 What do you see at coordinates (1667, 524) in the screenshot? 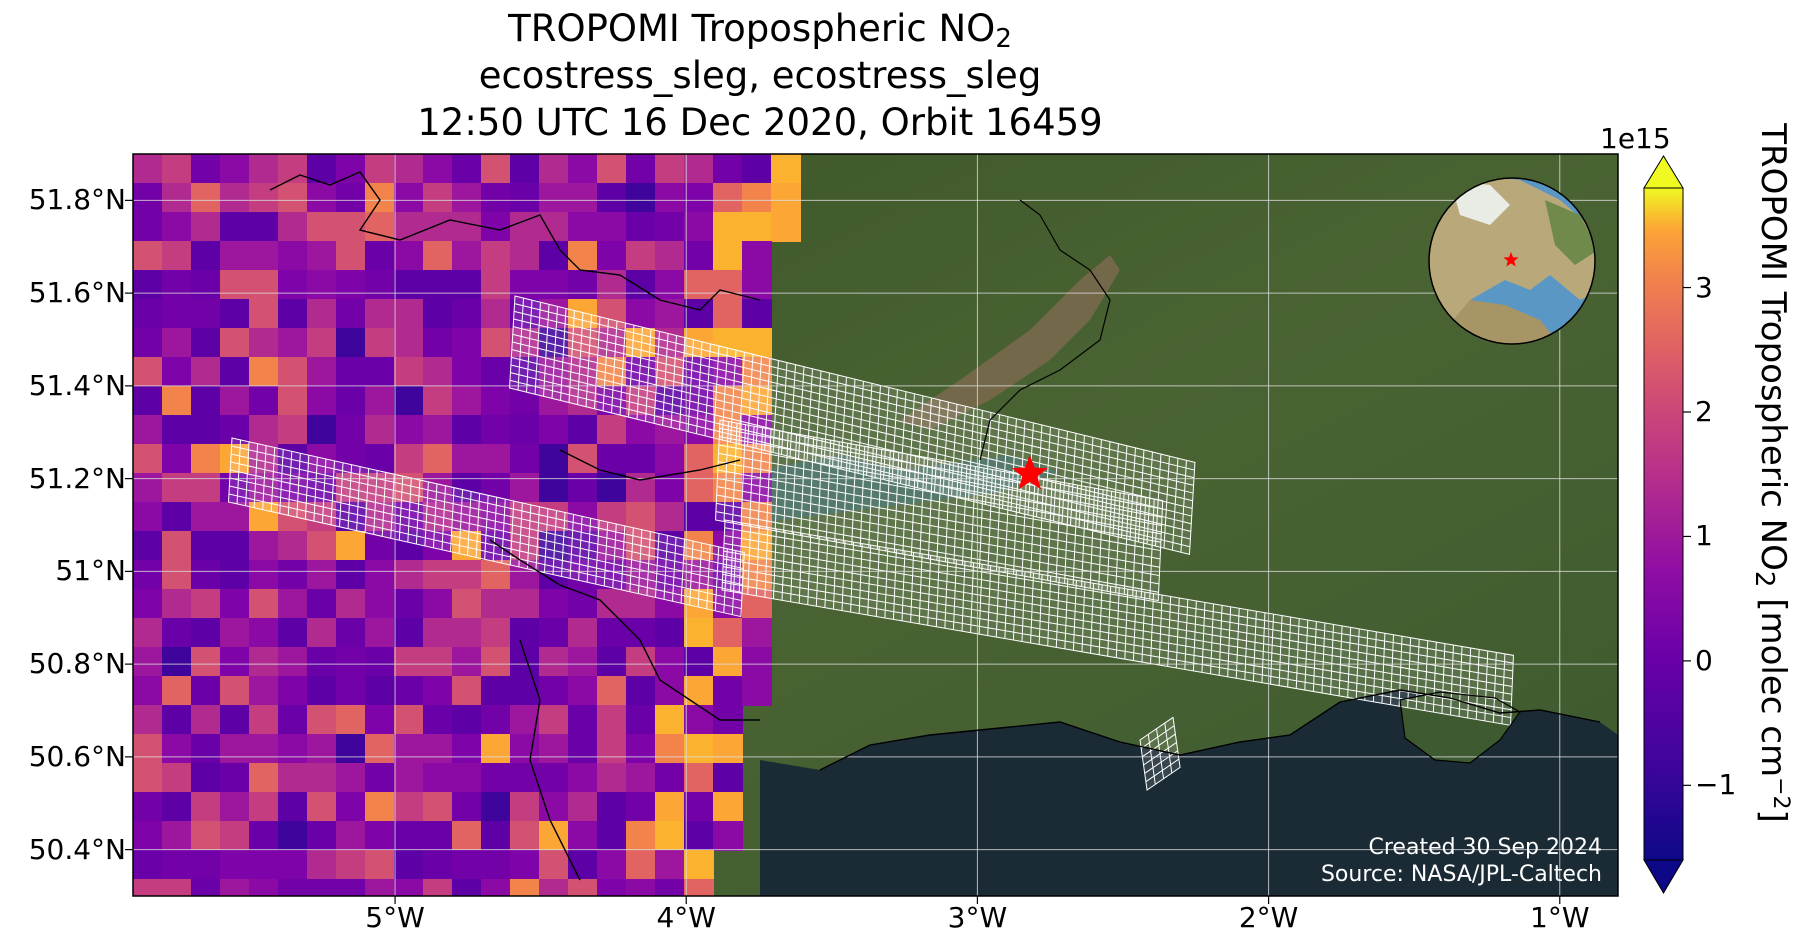
I see `colorbar` at bounding box center [1667, 524].